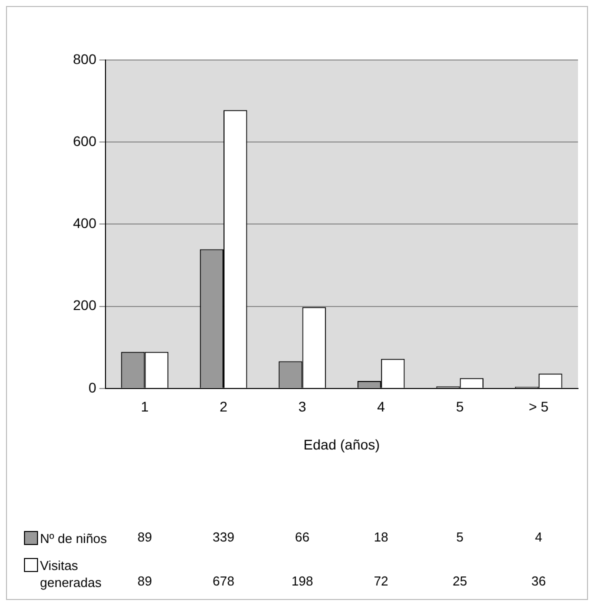  Describe the element at coordinates (85, 223) in the screenshot. I see `y-tick-label: 400` at that location.